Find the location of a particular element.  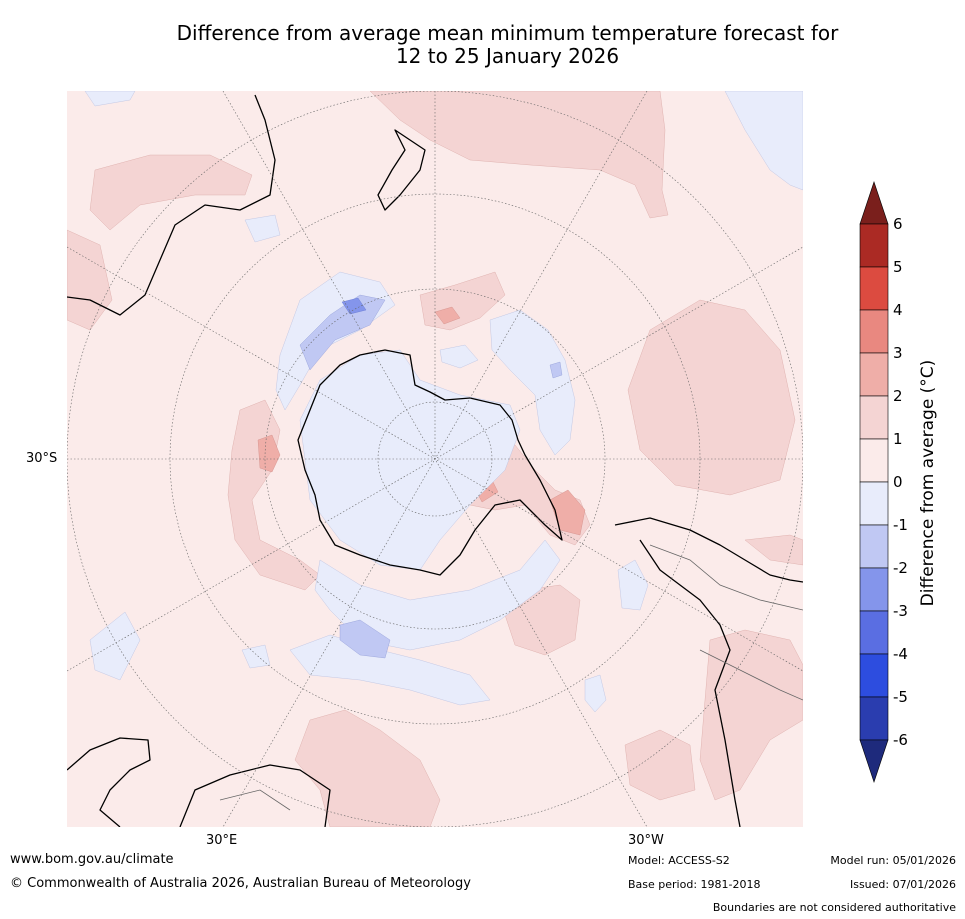

south-america-coastline is located at coordinates (708, 672).